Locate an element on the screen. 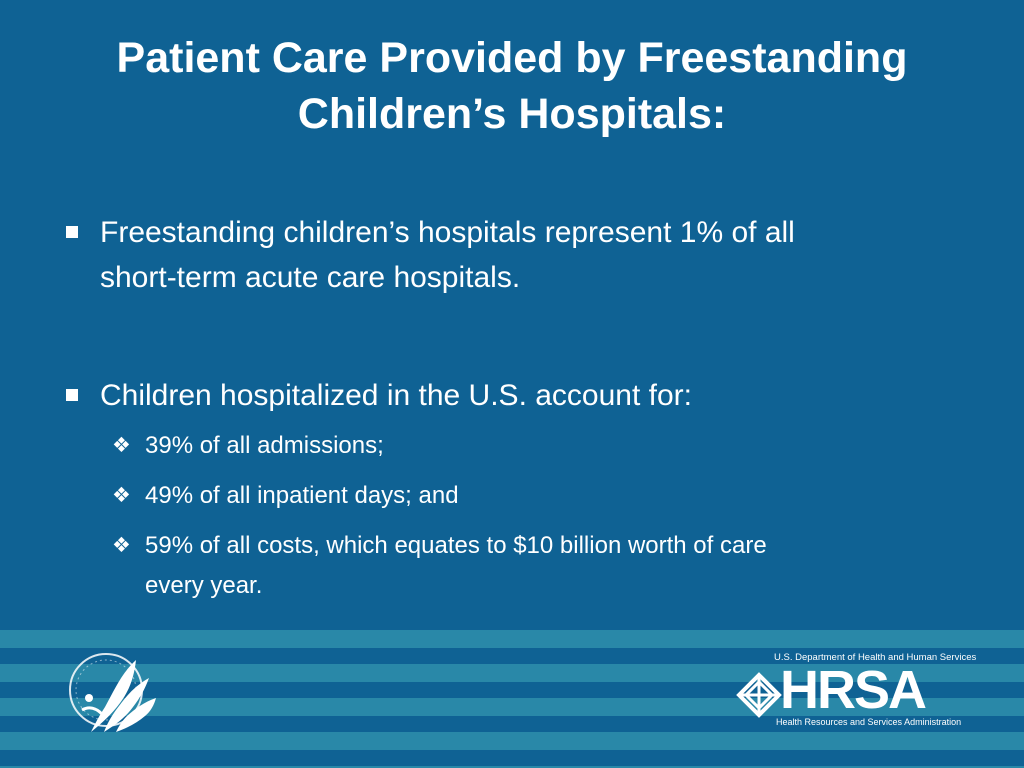  sub-bullet-text-line-2: every year. is located at coordinates (204, 585).